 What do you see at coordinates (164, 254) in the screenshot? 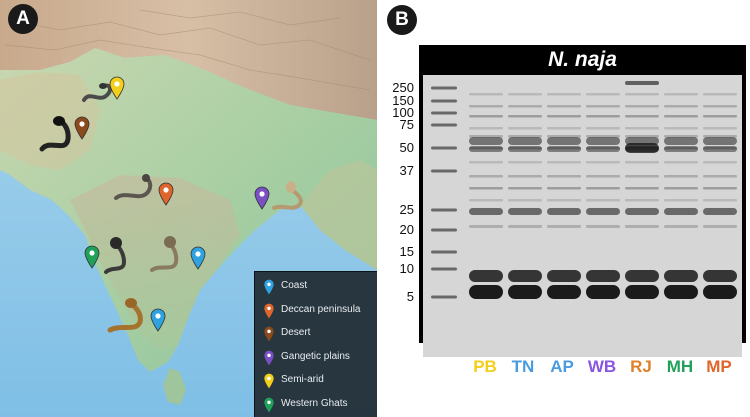
I see `snake-coast-inland-icon` at bounding box center [164, 254].